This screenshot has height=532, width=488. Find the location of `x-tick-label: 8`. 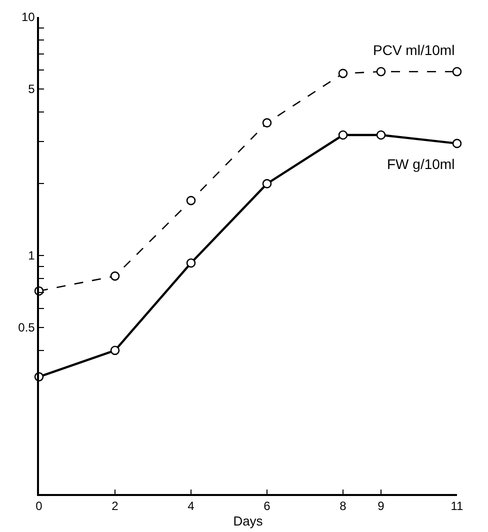

x-tick-label: 8 is located at coordinates (343, 506).